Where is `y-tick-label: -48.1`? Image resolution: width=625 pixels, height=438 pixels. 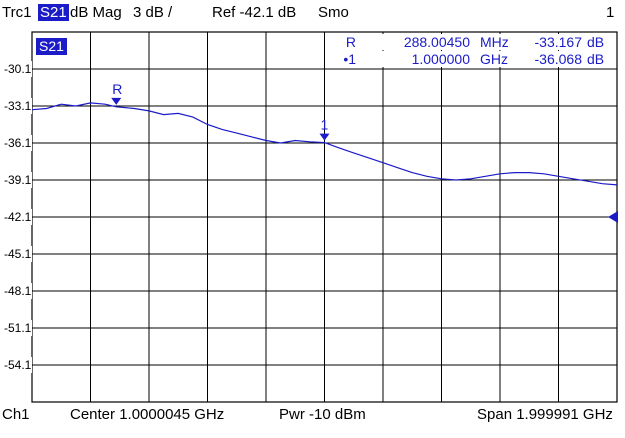 y-tick-label: -48.1 is located at coordinates (18, 291).